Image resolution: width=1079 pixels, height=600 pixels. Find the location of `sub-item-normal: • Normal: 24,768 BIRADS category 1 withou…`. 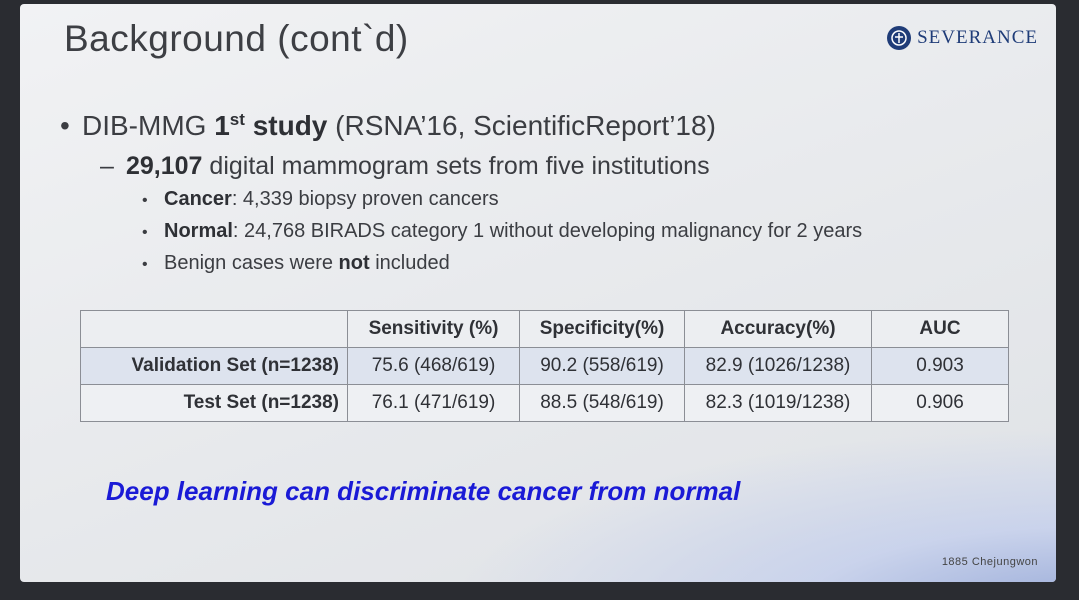

sub-item-normal: • Normal: 24,768 BIRADS category 1 withou… is located at coordinates (502, 231).